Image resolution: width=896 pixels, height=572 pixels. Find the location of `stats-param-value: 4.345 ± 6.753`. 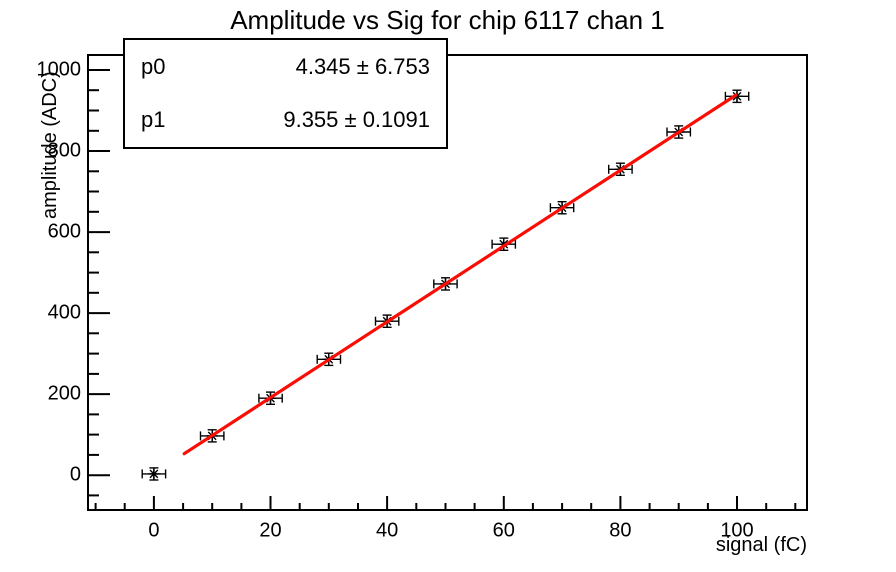

stats-param-value: 4.345 ± 6.753 is located at coordinates (362, 66).